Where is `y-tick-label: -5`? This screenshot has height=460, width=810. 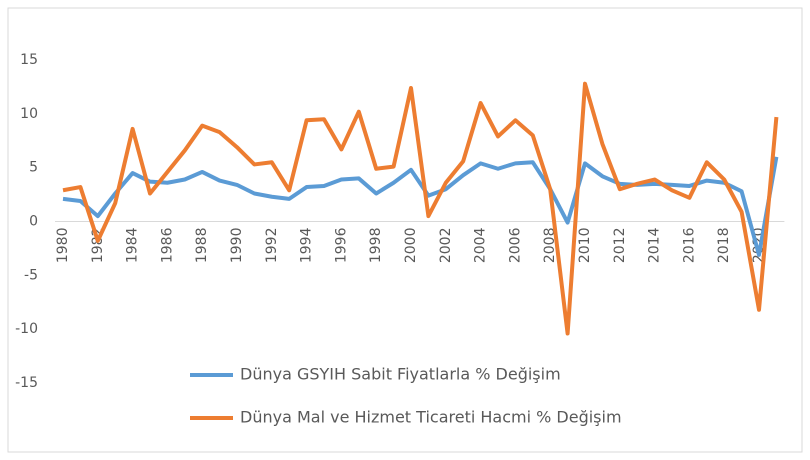 y-tick-label: -5 is located at coordinates (31, 275).